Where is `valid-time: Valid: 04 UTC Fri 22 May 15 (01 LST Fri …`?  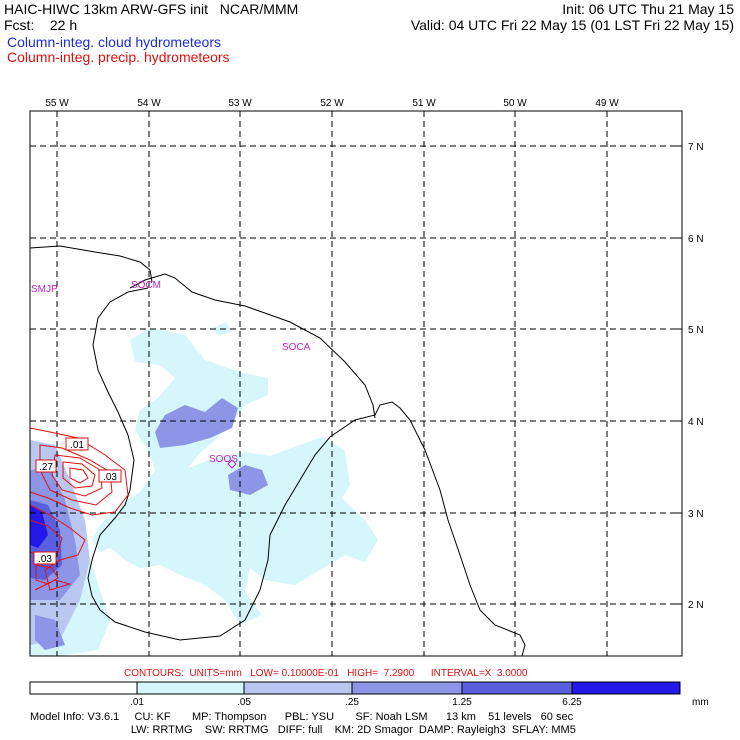
valid-time: Valid: 04 UTC Fri 22 May 15 (01 LST Fri … is located at coordinates (572, 25).